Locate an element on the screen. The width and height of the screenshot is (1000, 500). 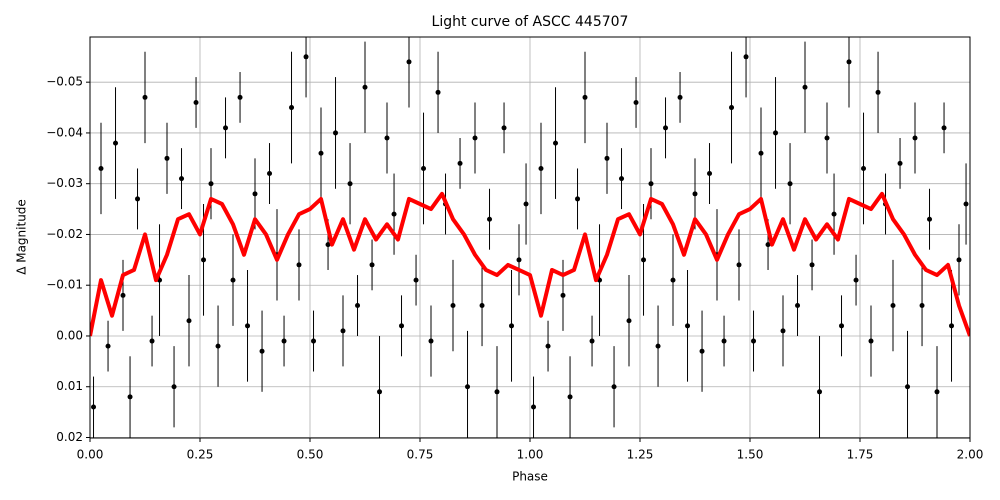
x-tick-label: 0.75 is located at coordinates (420, 455).